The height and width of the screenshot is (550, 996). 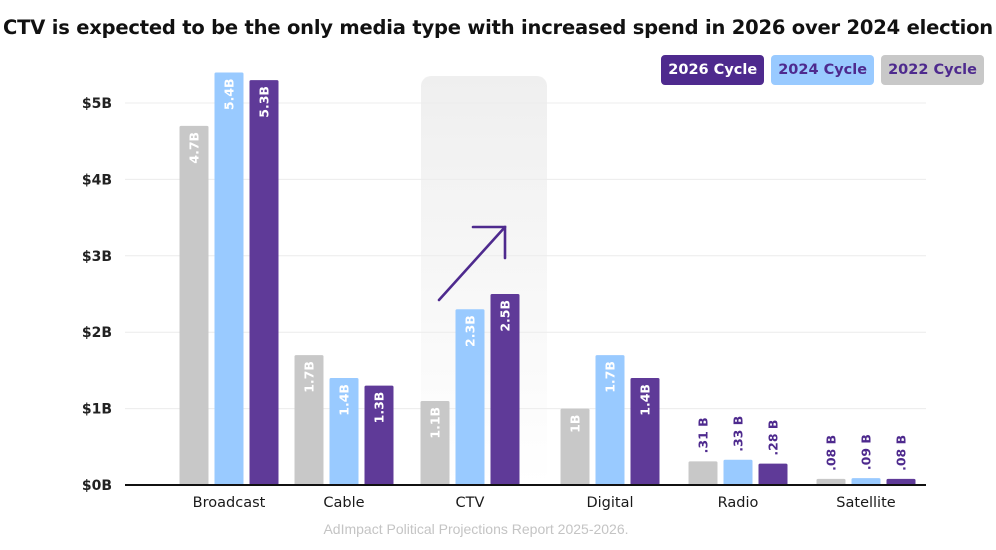 I want to click on bar-value-label: 2.3B, so click(x=470, y=331).